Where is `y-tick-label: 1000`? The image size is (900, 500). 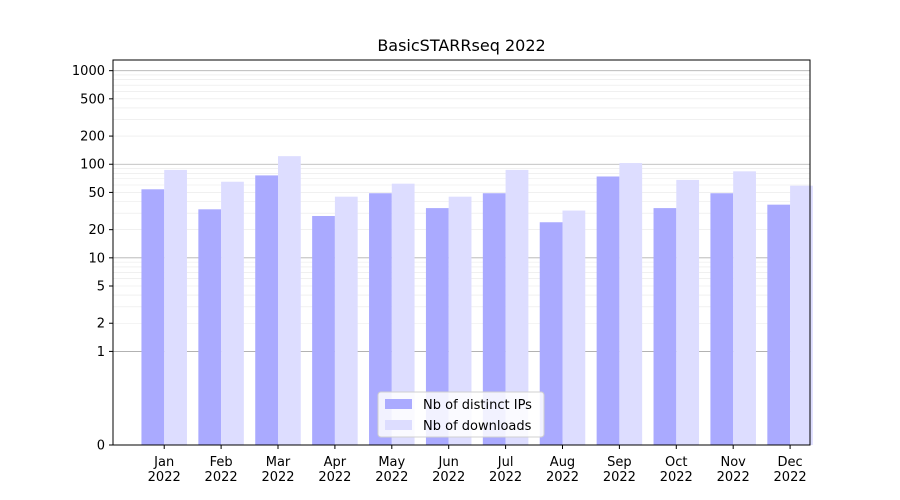
y-tick-label: 1000 is located at coordinates (88, 71).